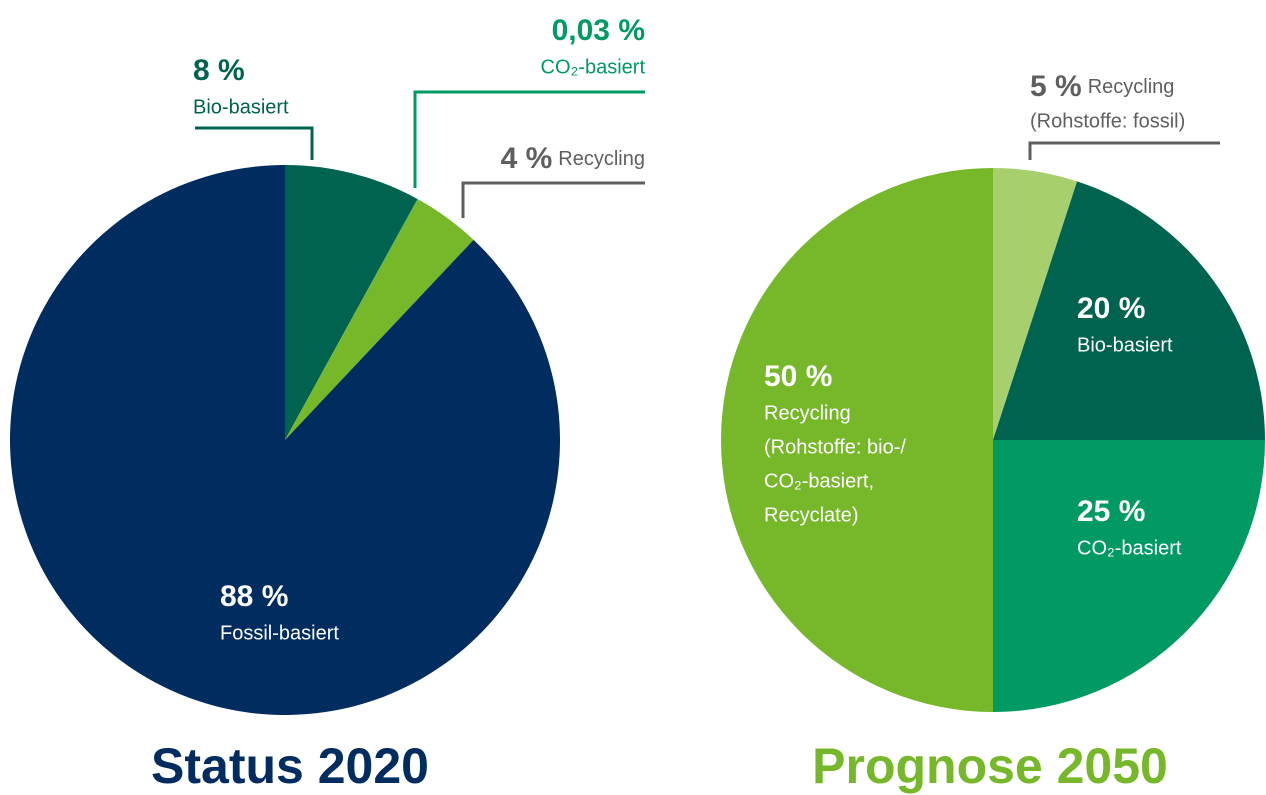 The image size is (1266, 795). Describe the element at coordinates (990, 766) in the screenshot. I see `chart-title: Prognose 2050` at that location.